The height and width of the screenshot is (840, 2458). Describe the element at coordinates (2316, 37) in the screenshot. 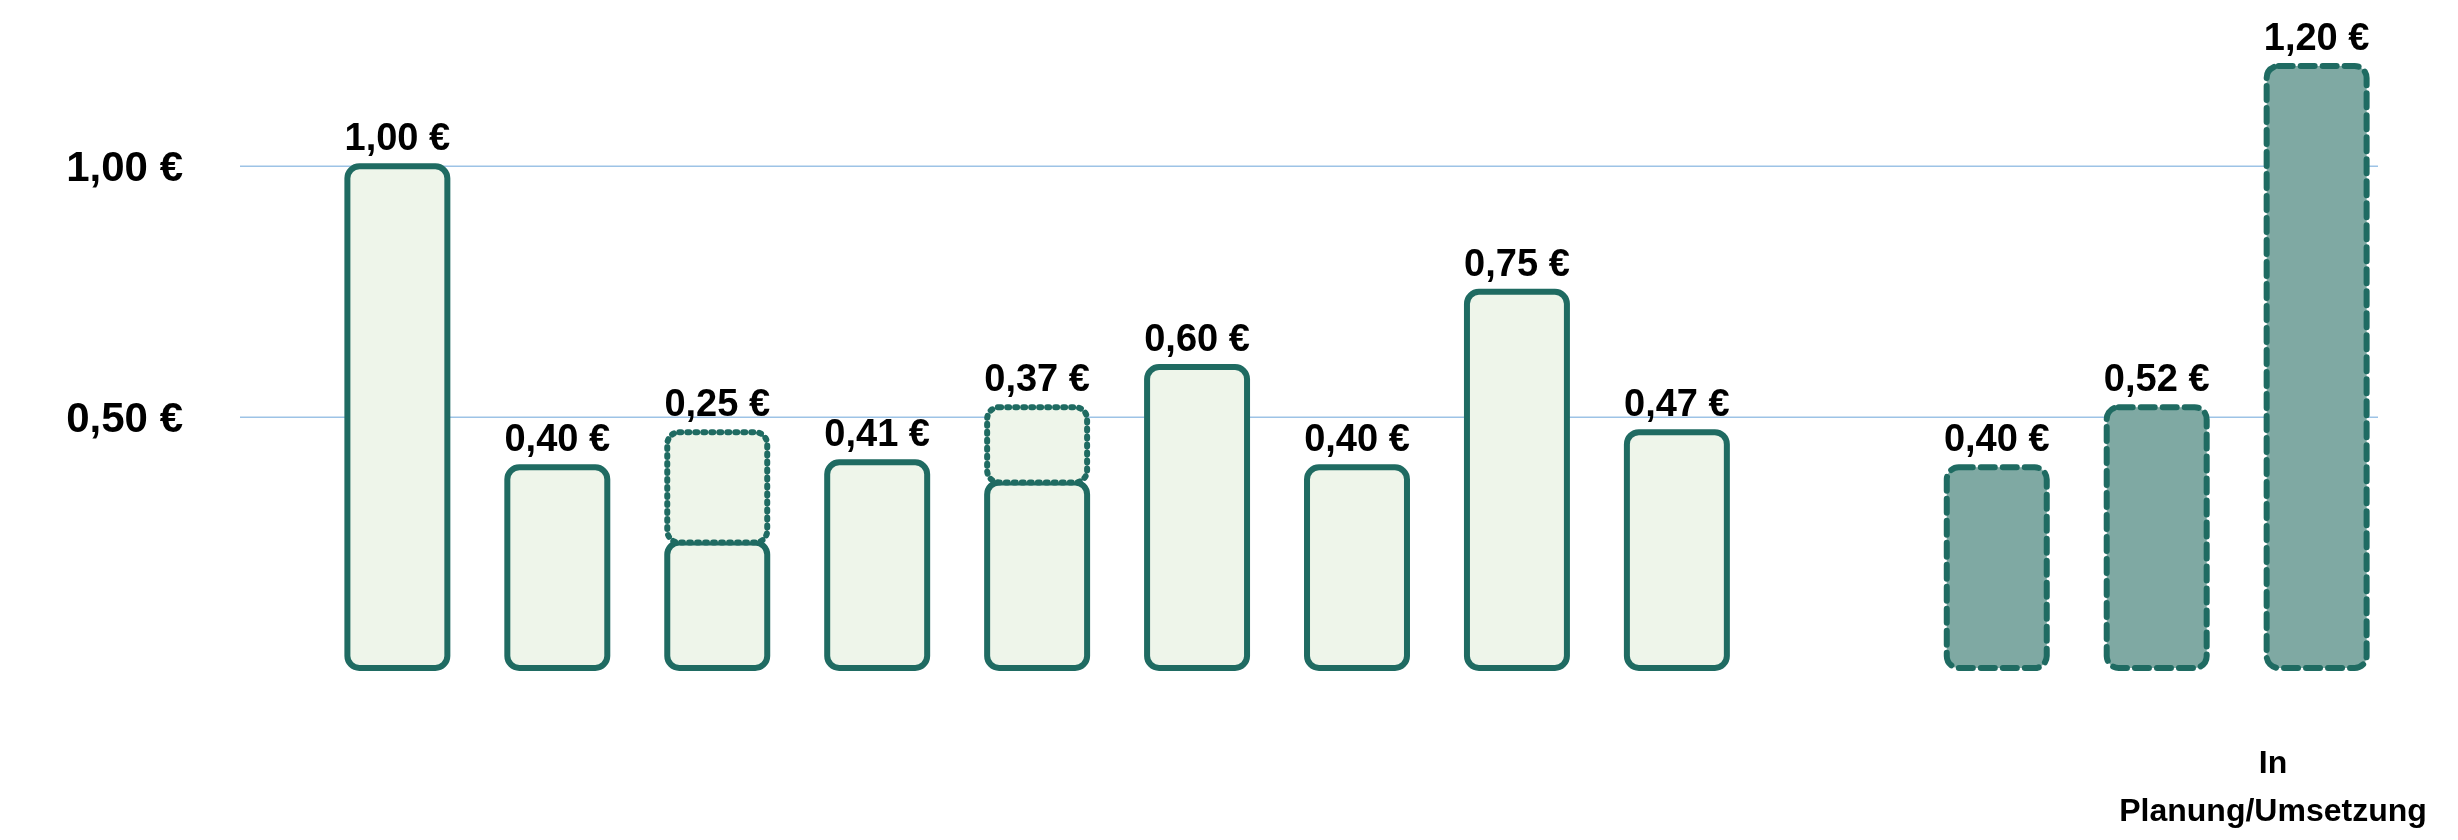

I see `data-label: 1,20 €` at that location.